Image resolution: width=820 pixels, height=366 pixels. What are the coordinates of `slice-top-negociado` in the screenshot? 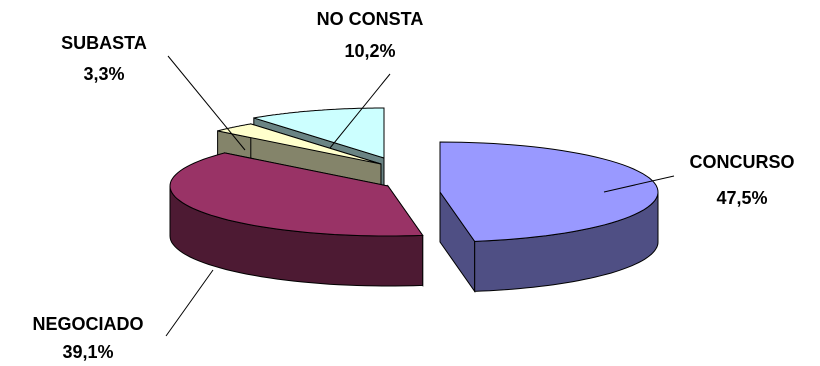 It's located at (296, 194).